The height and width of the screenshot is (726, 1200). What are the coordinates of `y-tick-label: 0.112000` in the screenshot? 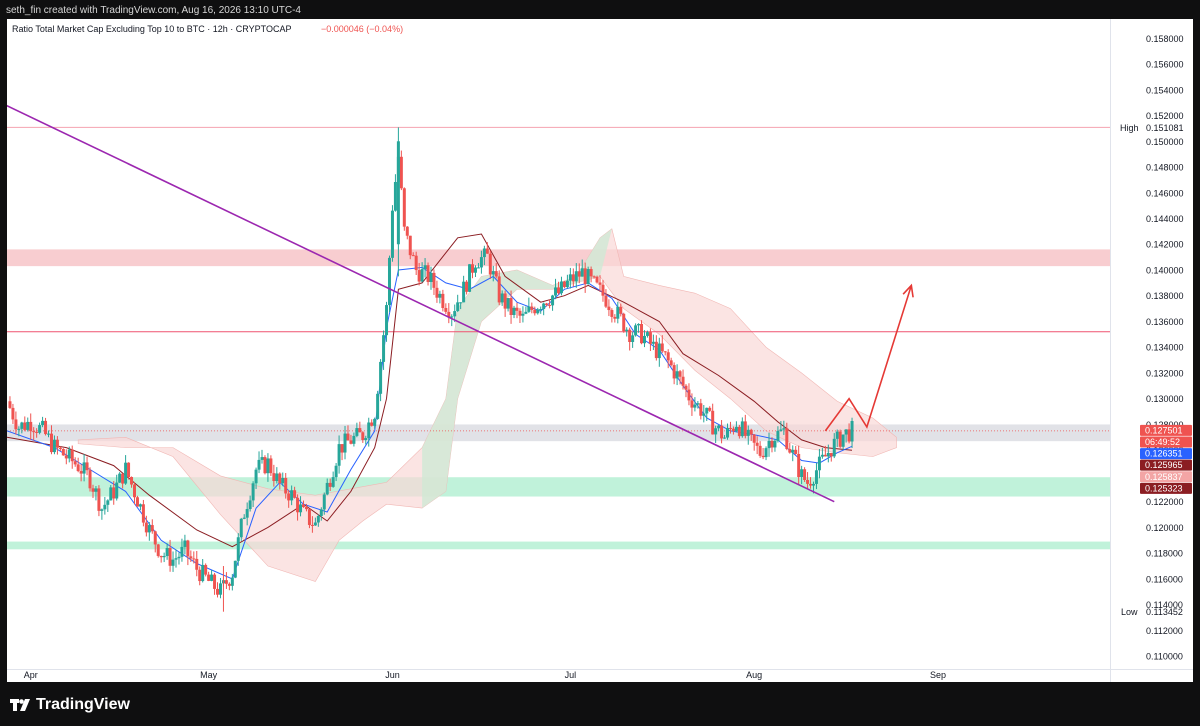 It's located at (1164, 631).